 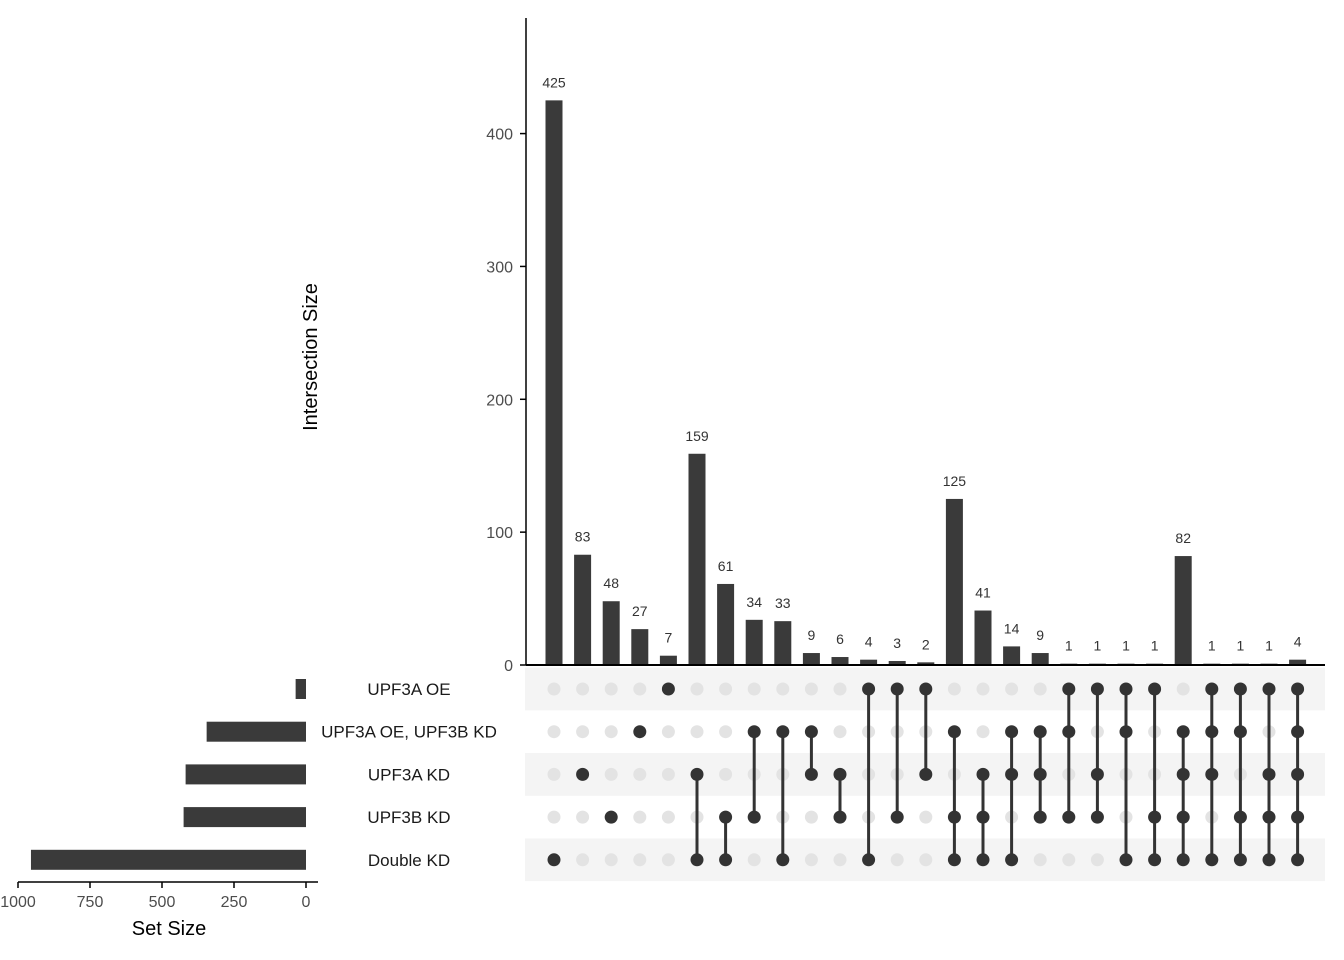 I want to click on set-size-tick-label: 1000, so click(x=18, y=902).